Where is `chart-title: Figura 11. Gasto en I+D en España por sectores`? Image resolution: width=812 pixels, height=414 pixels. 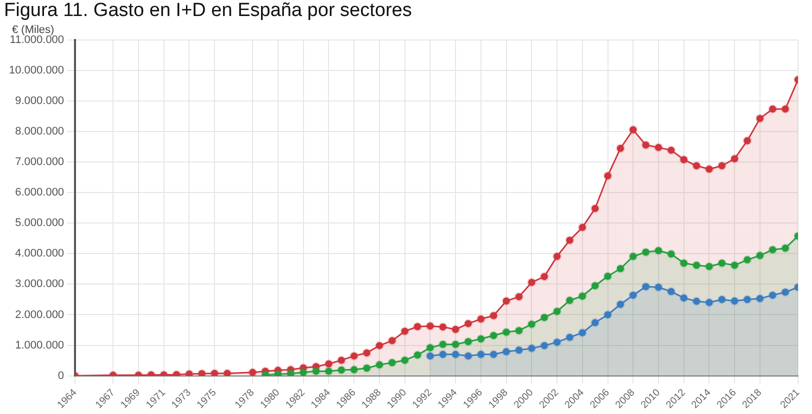
chart-title: Figura 11. Gasto en I+D en España por sectores is located at coordinates (208, 11).